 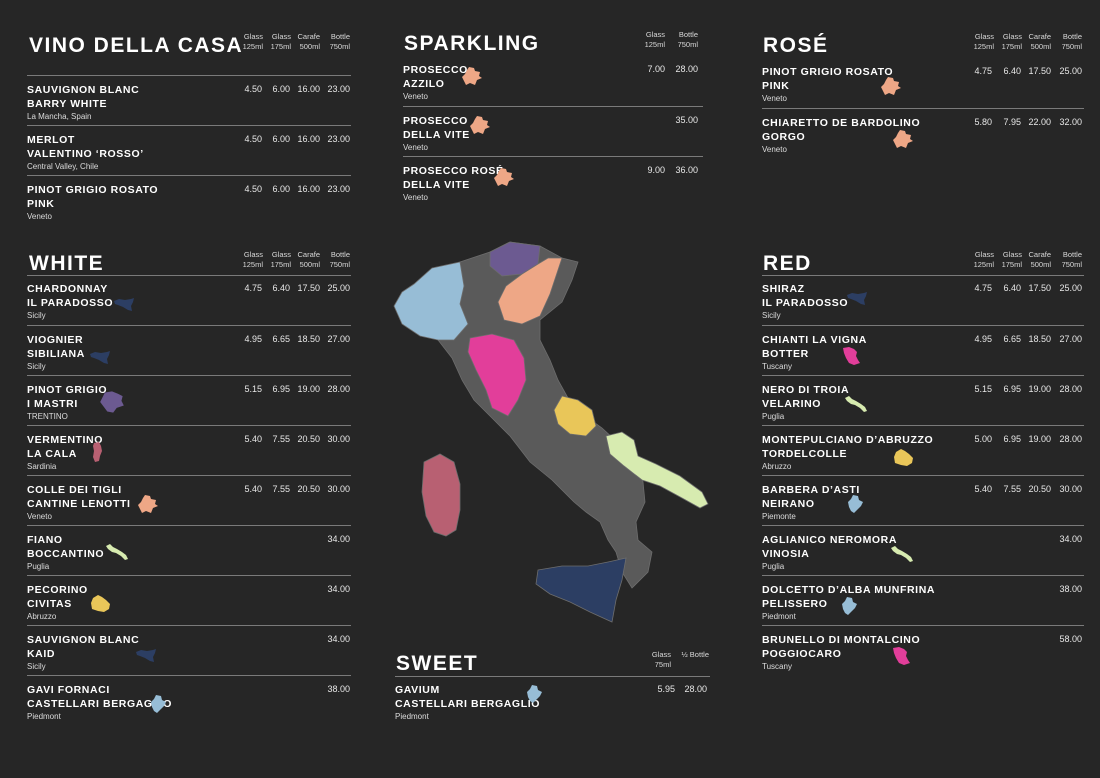 I want to click on abruzzo-region, so click(x=575, y=416).